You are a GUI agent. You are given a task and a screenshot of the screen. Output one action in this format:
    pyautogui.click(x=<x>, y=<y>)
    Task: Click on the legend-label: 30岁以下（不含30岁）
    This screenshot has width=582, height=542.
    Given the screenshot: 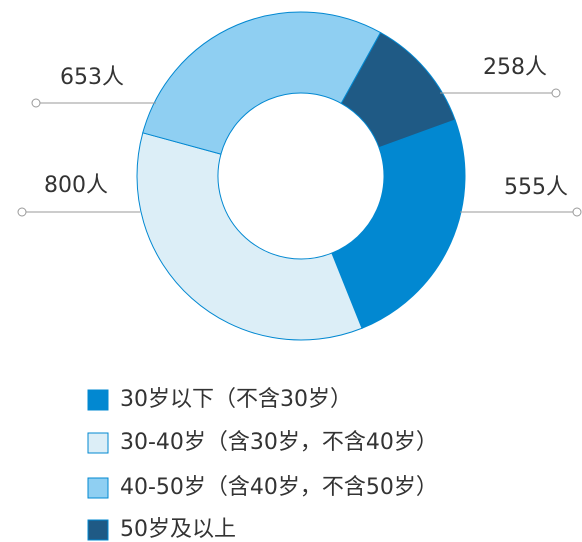 What is the action you would take?
    pyautogui.click(x=236, y=399)
    